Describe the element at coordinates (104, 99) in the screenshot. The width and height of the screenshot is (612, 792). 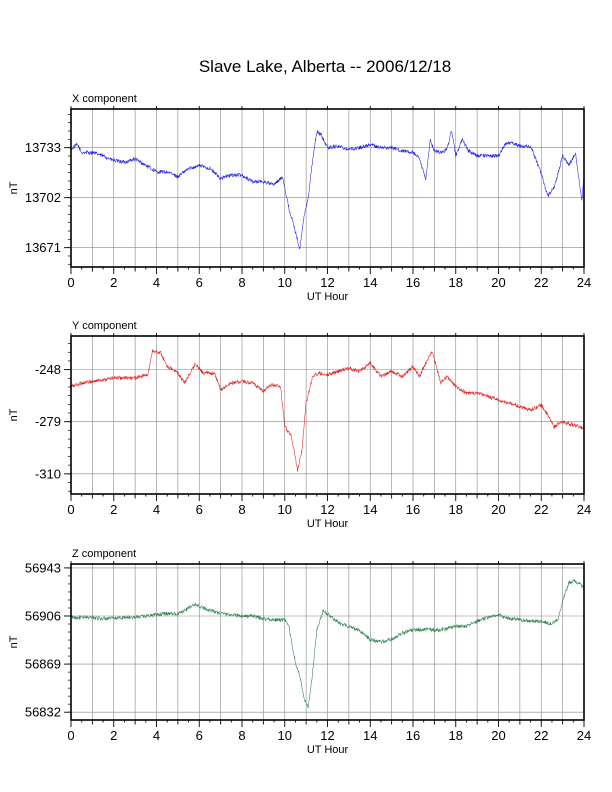
I see `panel-title: X component` at that location.